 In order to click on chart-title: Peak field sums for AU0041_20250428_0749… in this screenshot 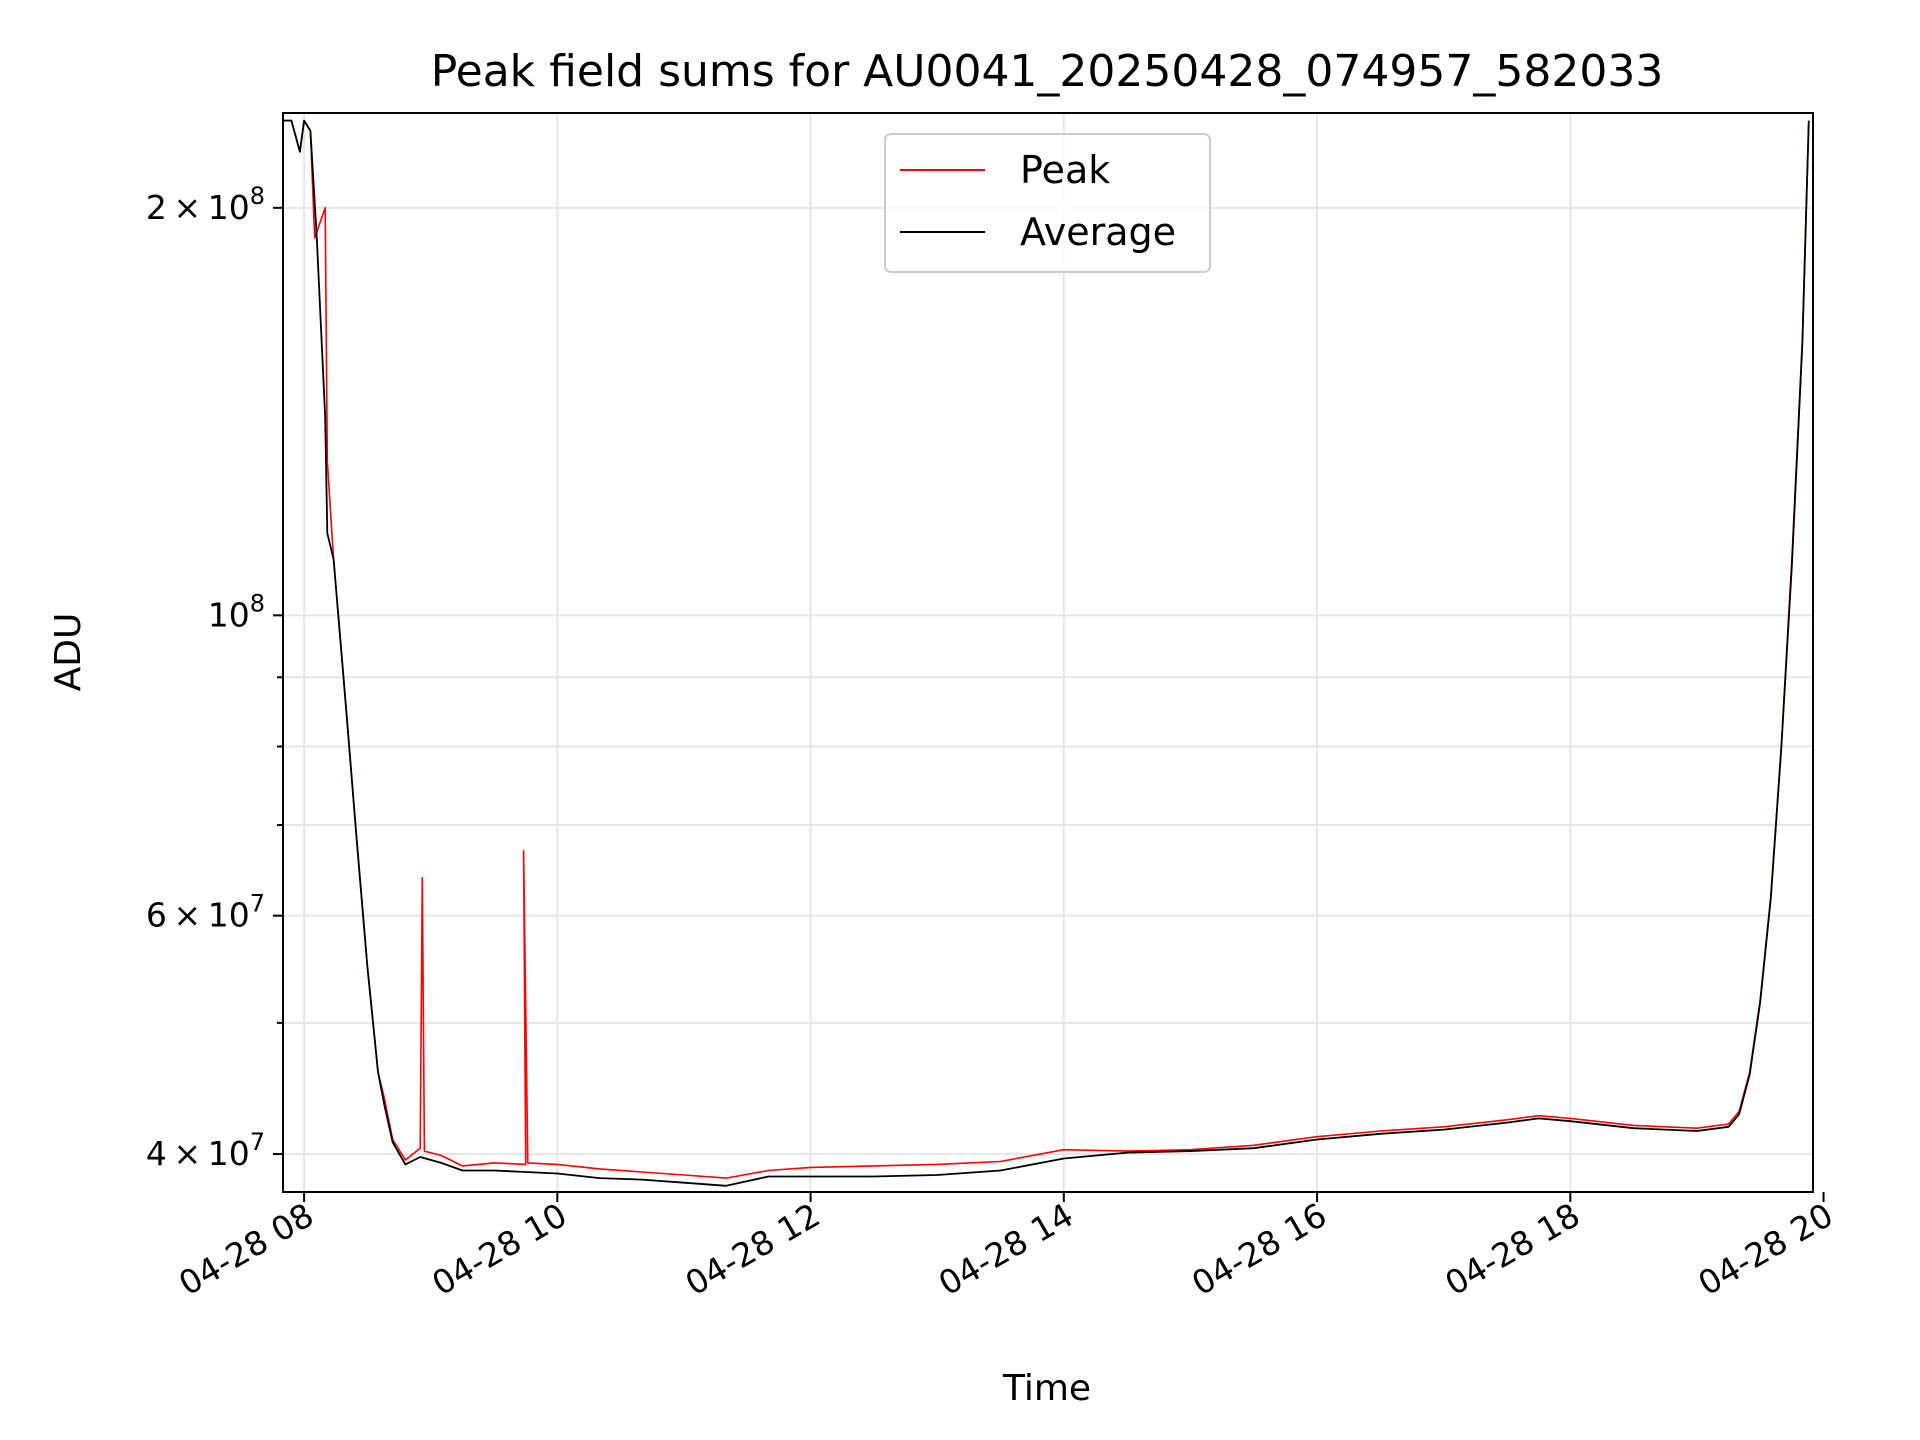, I will do `click(1047, 71)`.